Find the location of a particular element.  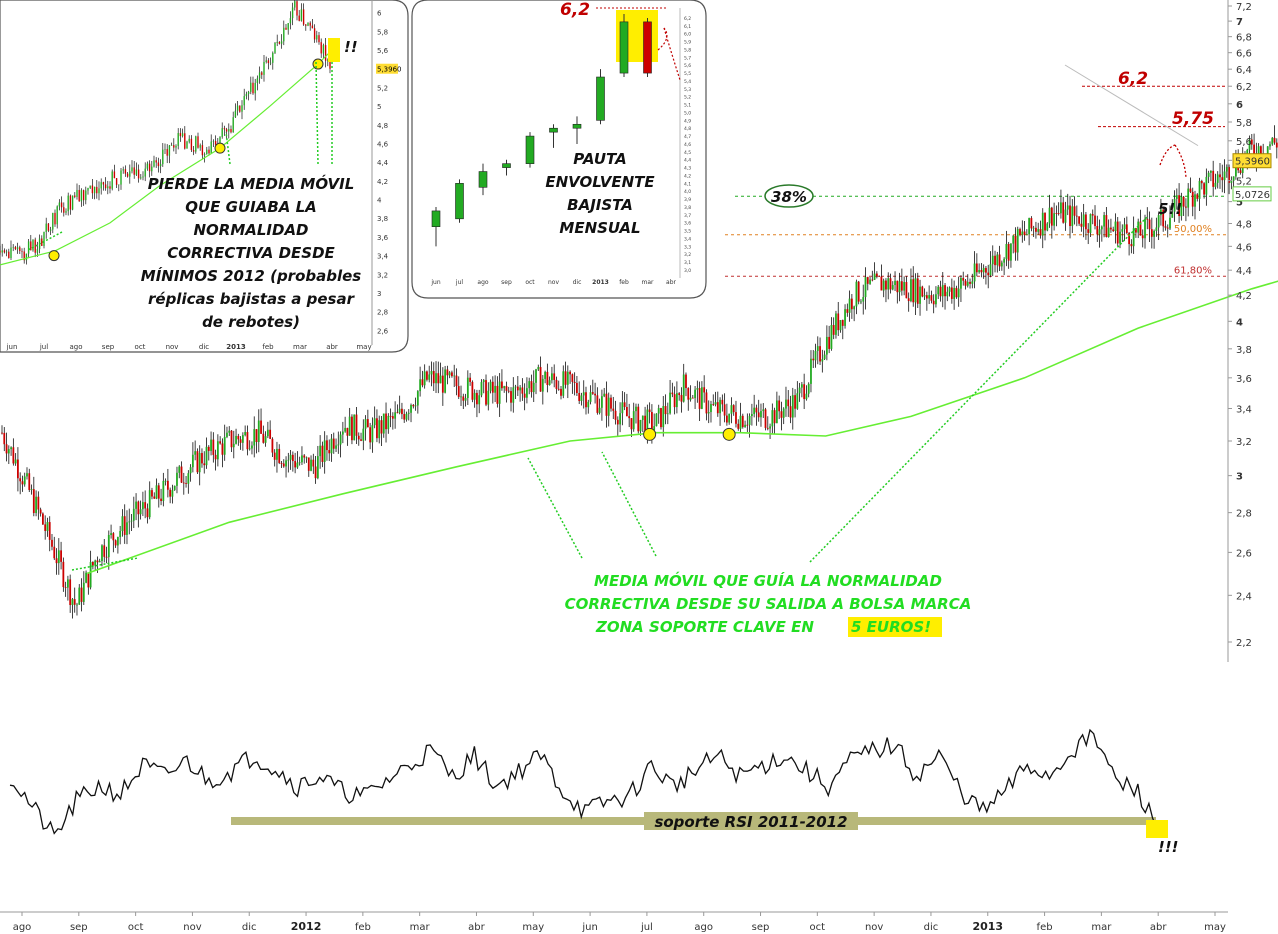

monthly-x-tick: 2013 is located at coordinates (600, 282).